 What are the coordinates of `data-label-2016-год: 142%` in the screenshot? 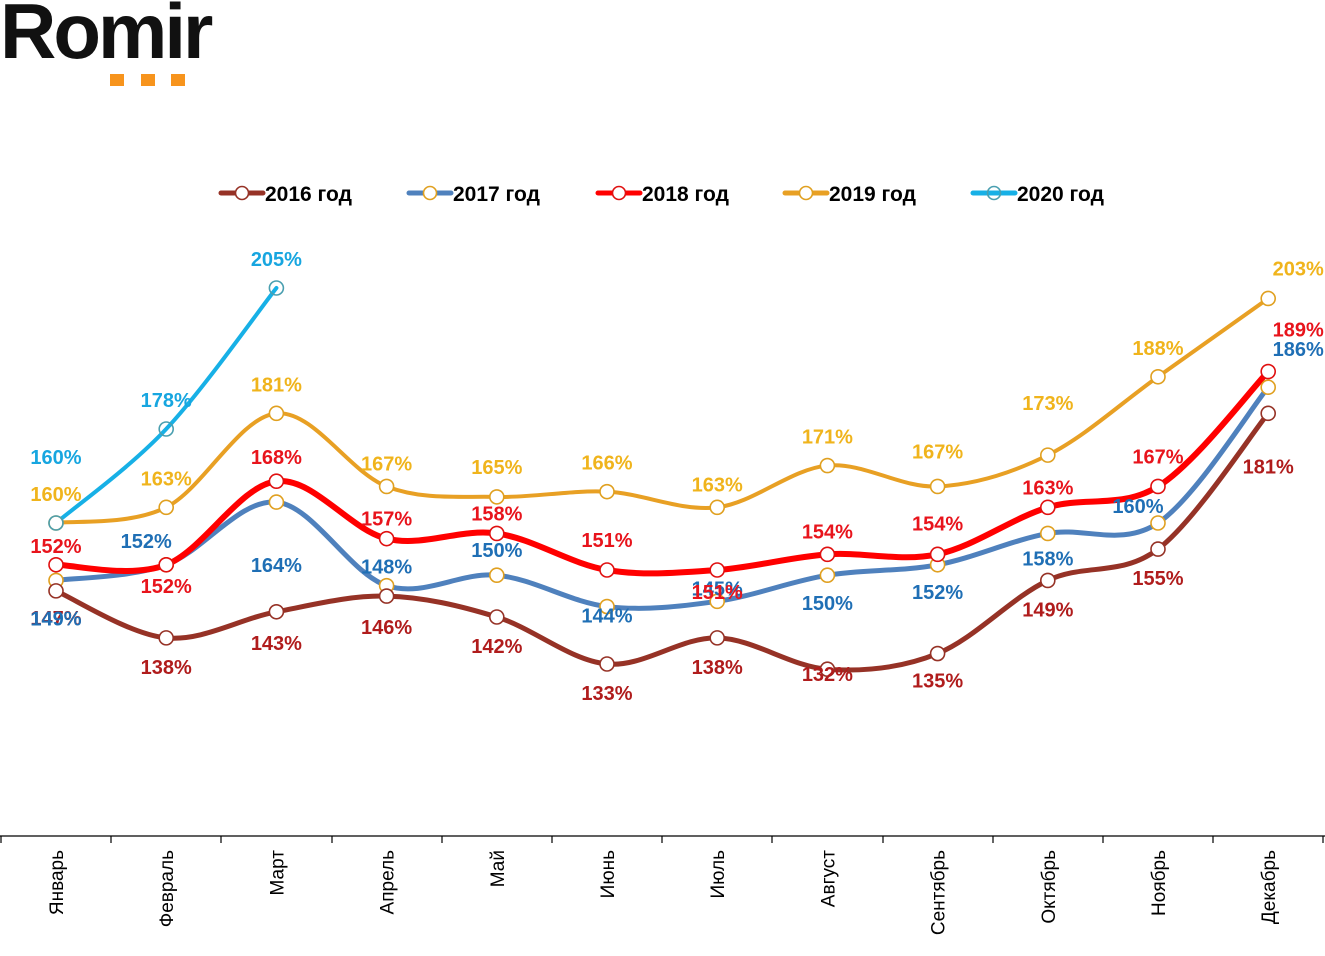 It's located at (496, 647).